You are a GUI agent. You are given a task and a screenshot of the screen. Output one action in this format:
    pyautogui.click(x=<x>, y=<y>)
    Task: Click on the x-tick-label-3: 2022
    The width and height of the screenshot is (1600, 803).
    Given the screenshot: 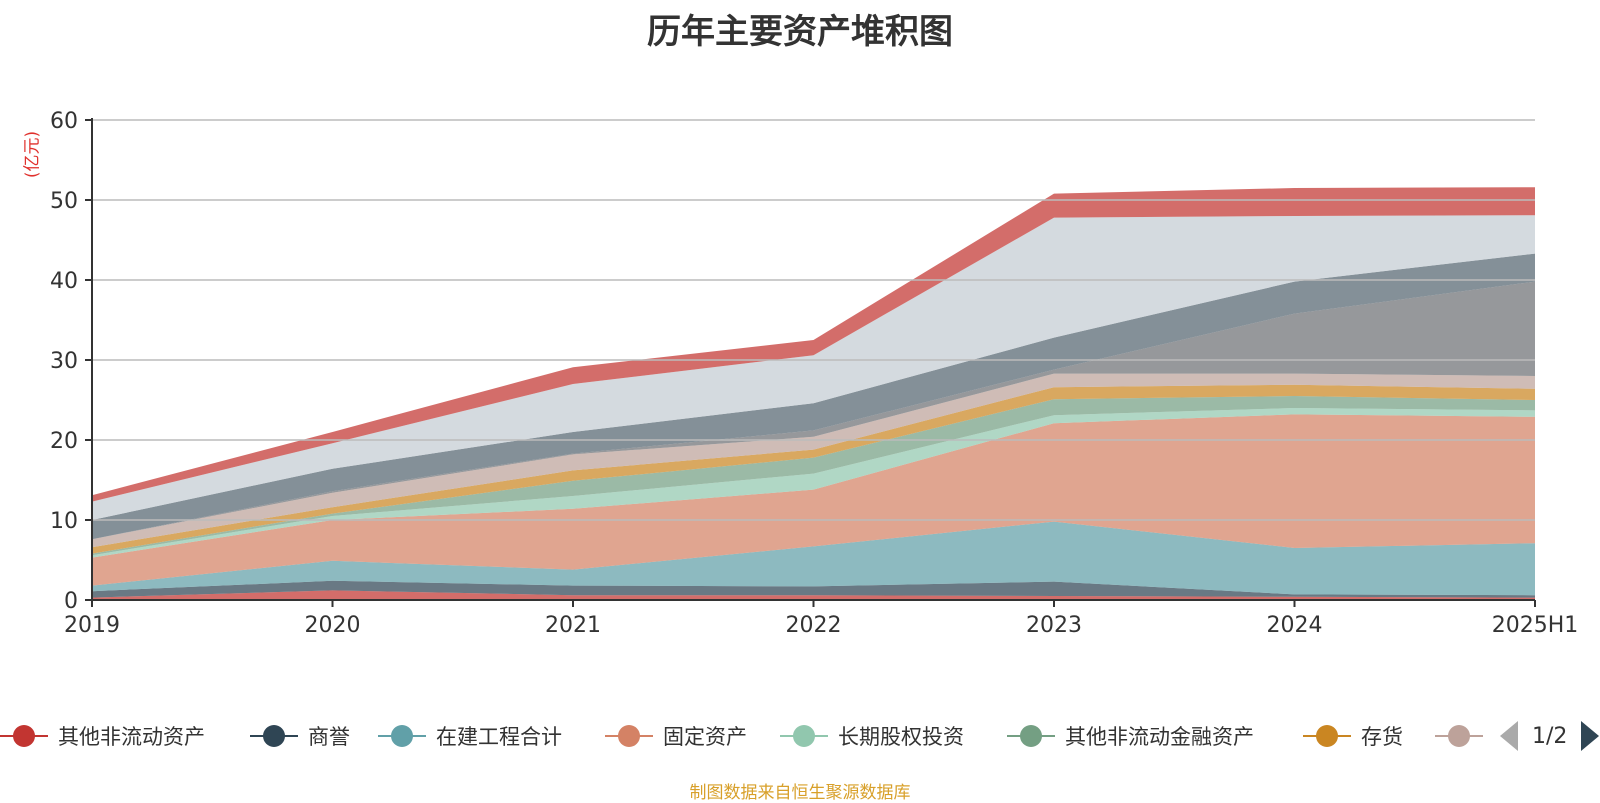 What is the action you would take?
    pyautogui.click(x=814, y=625)
    